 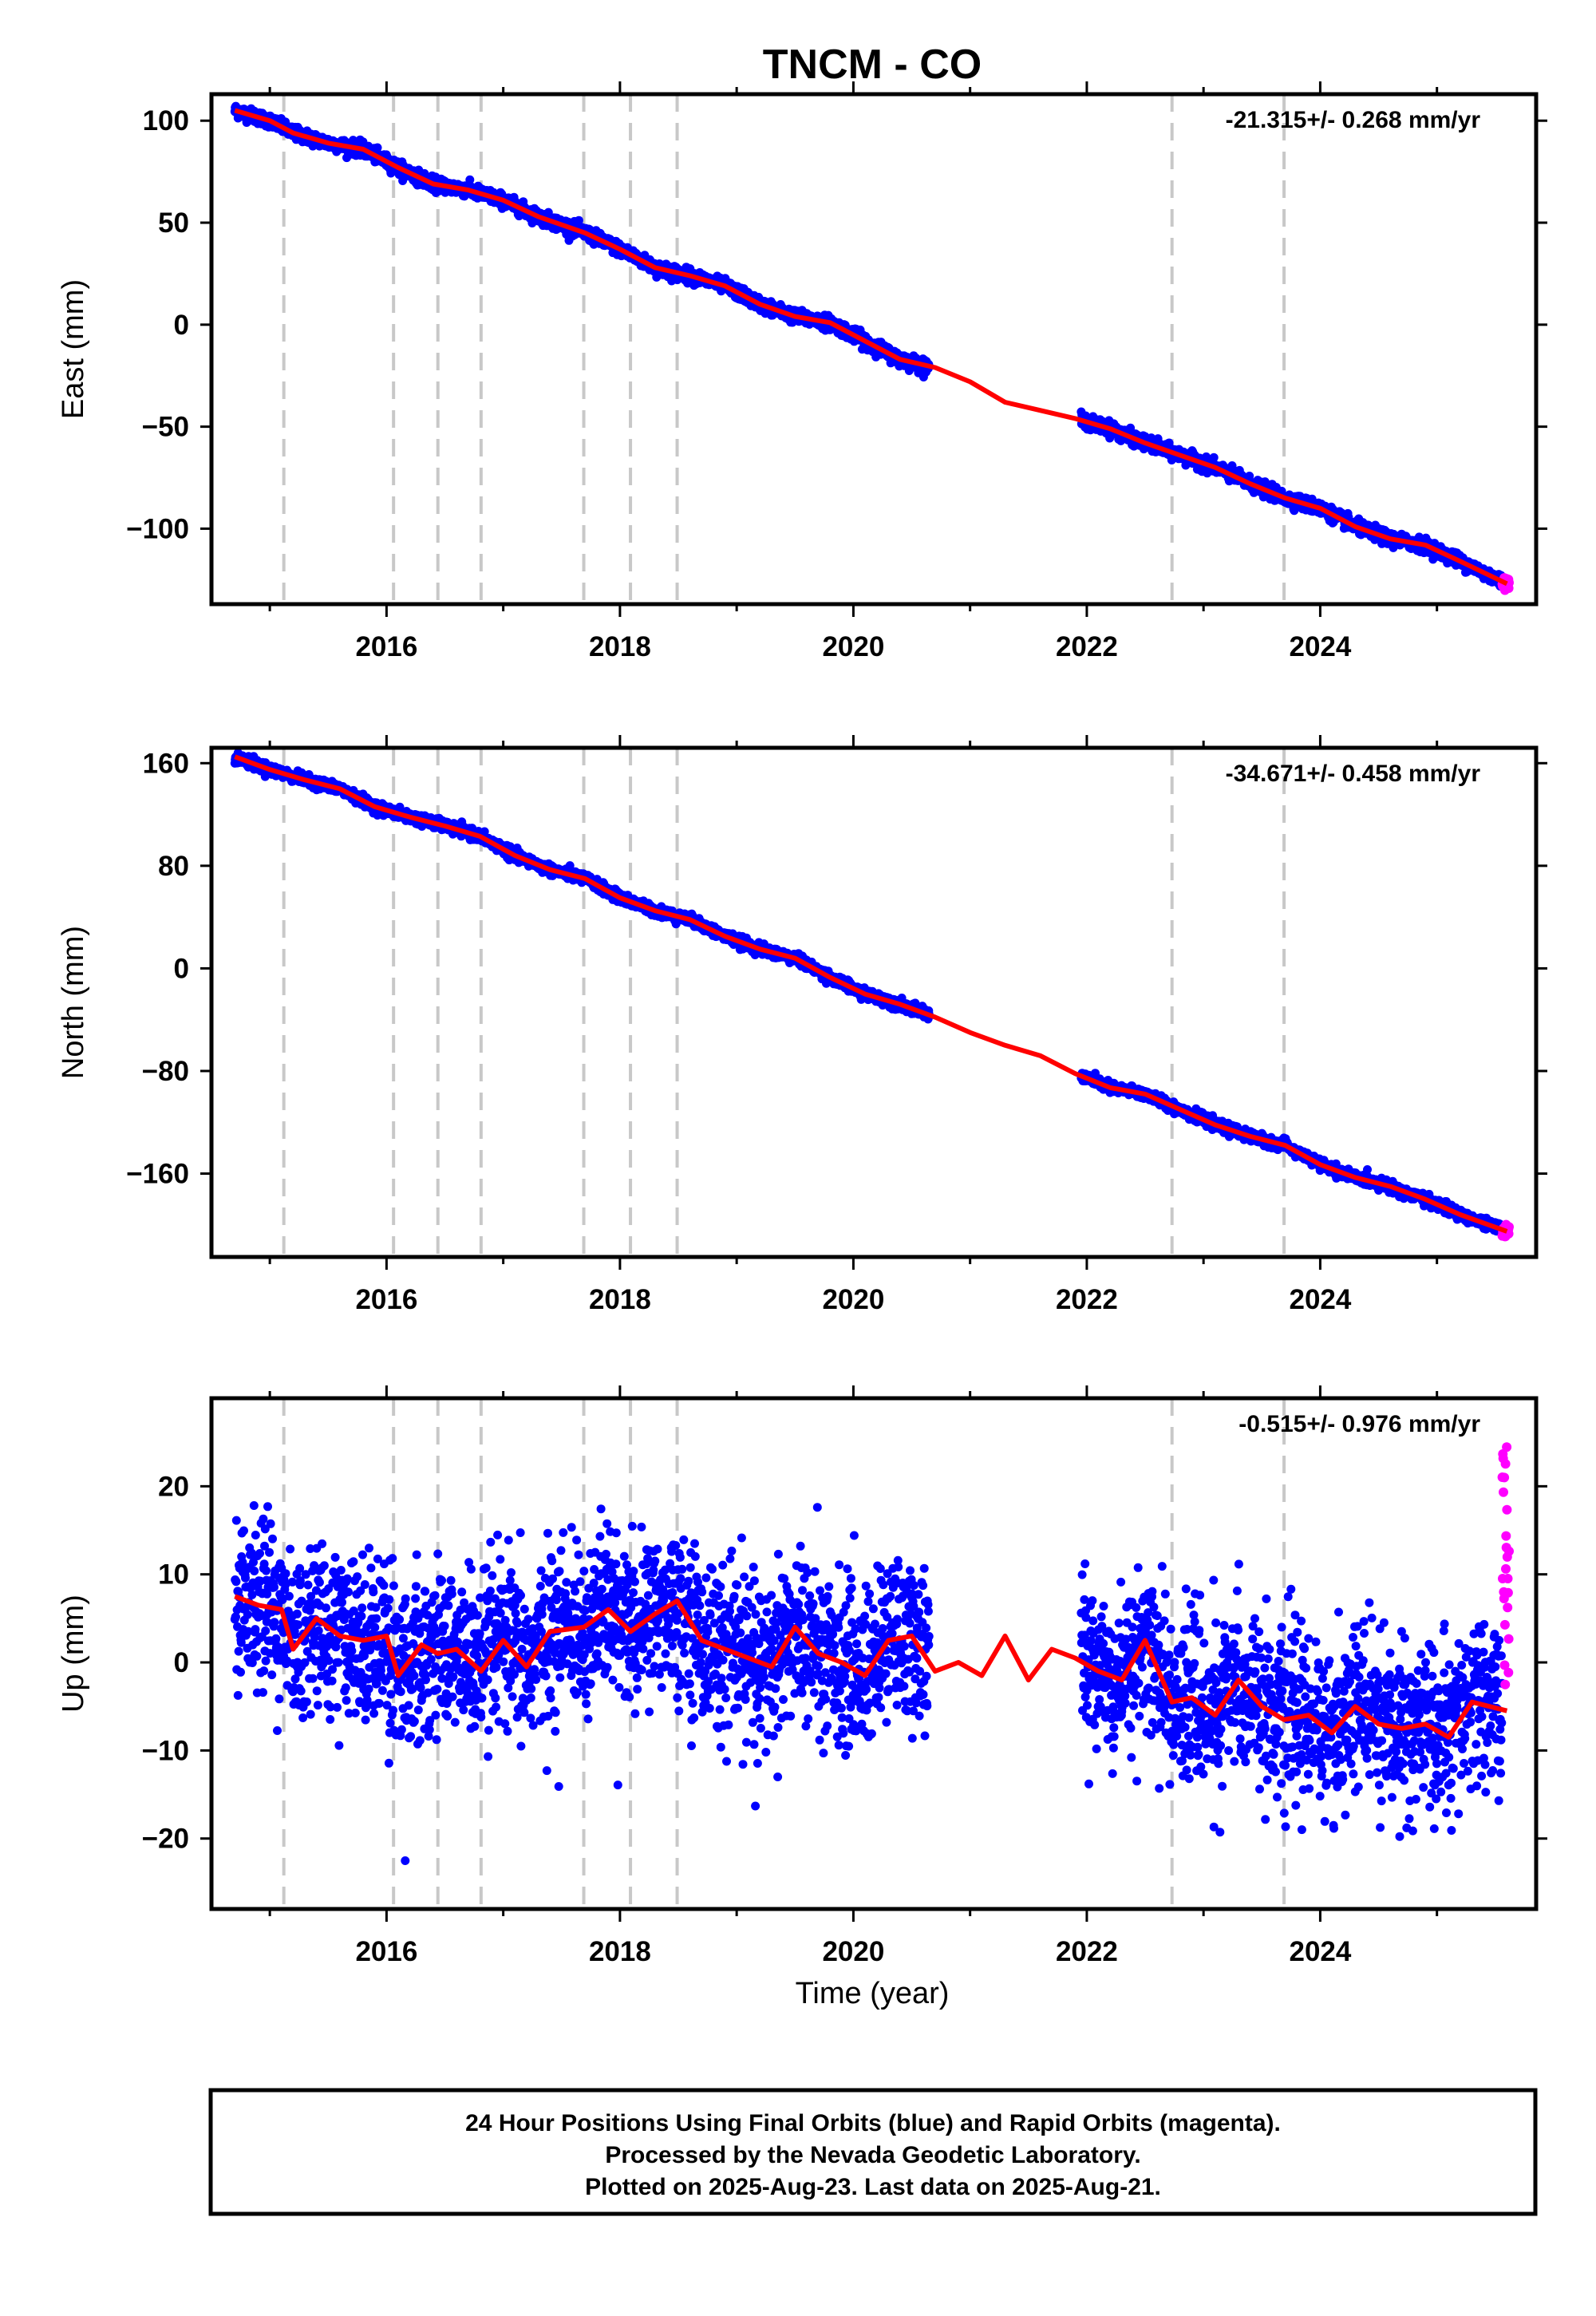 I want to click on y-tick-label: 50, so click(x=173, y=223).